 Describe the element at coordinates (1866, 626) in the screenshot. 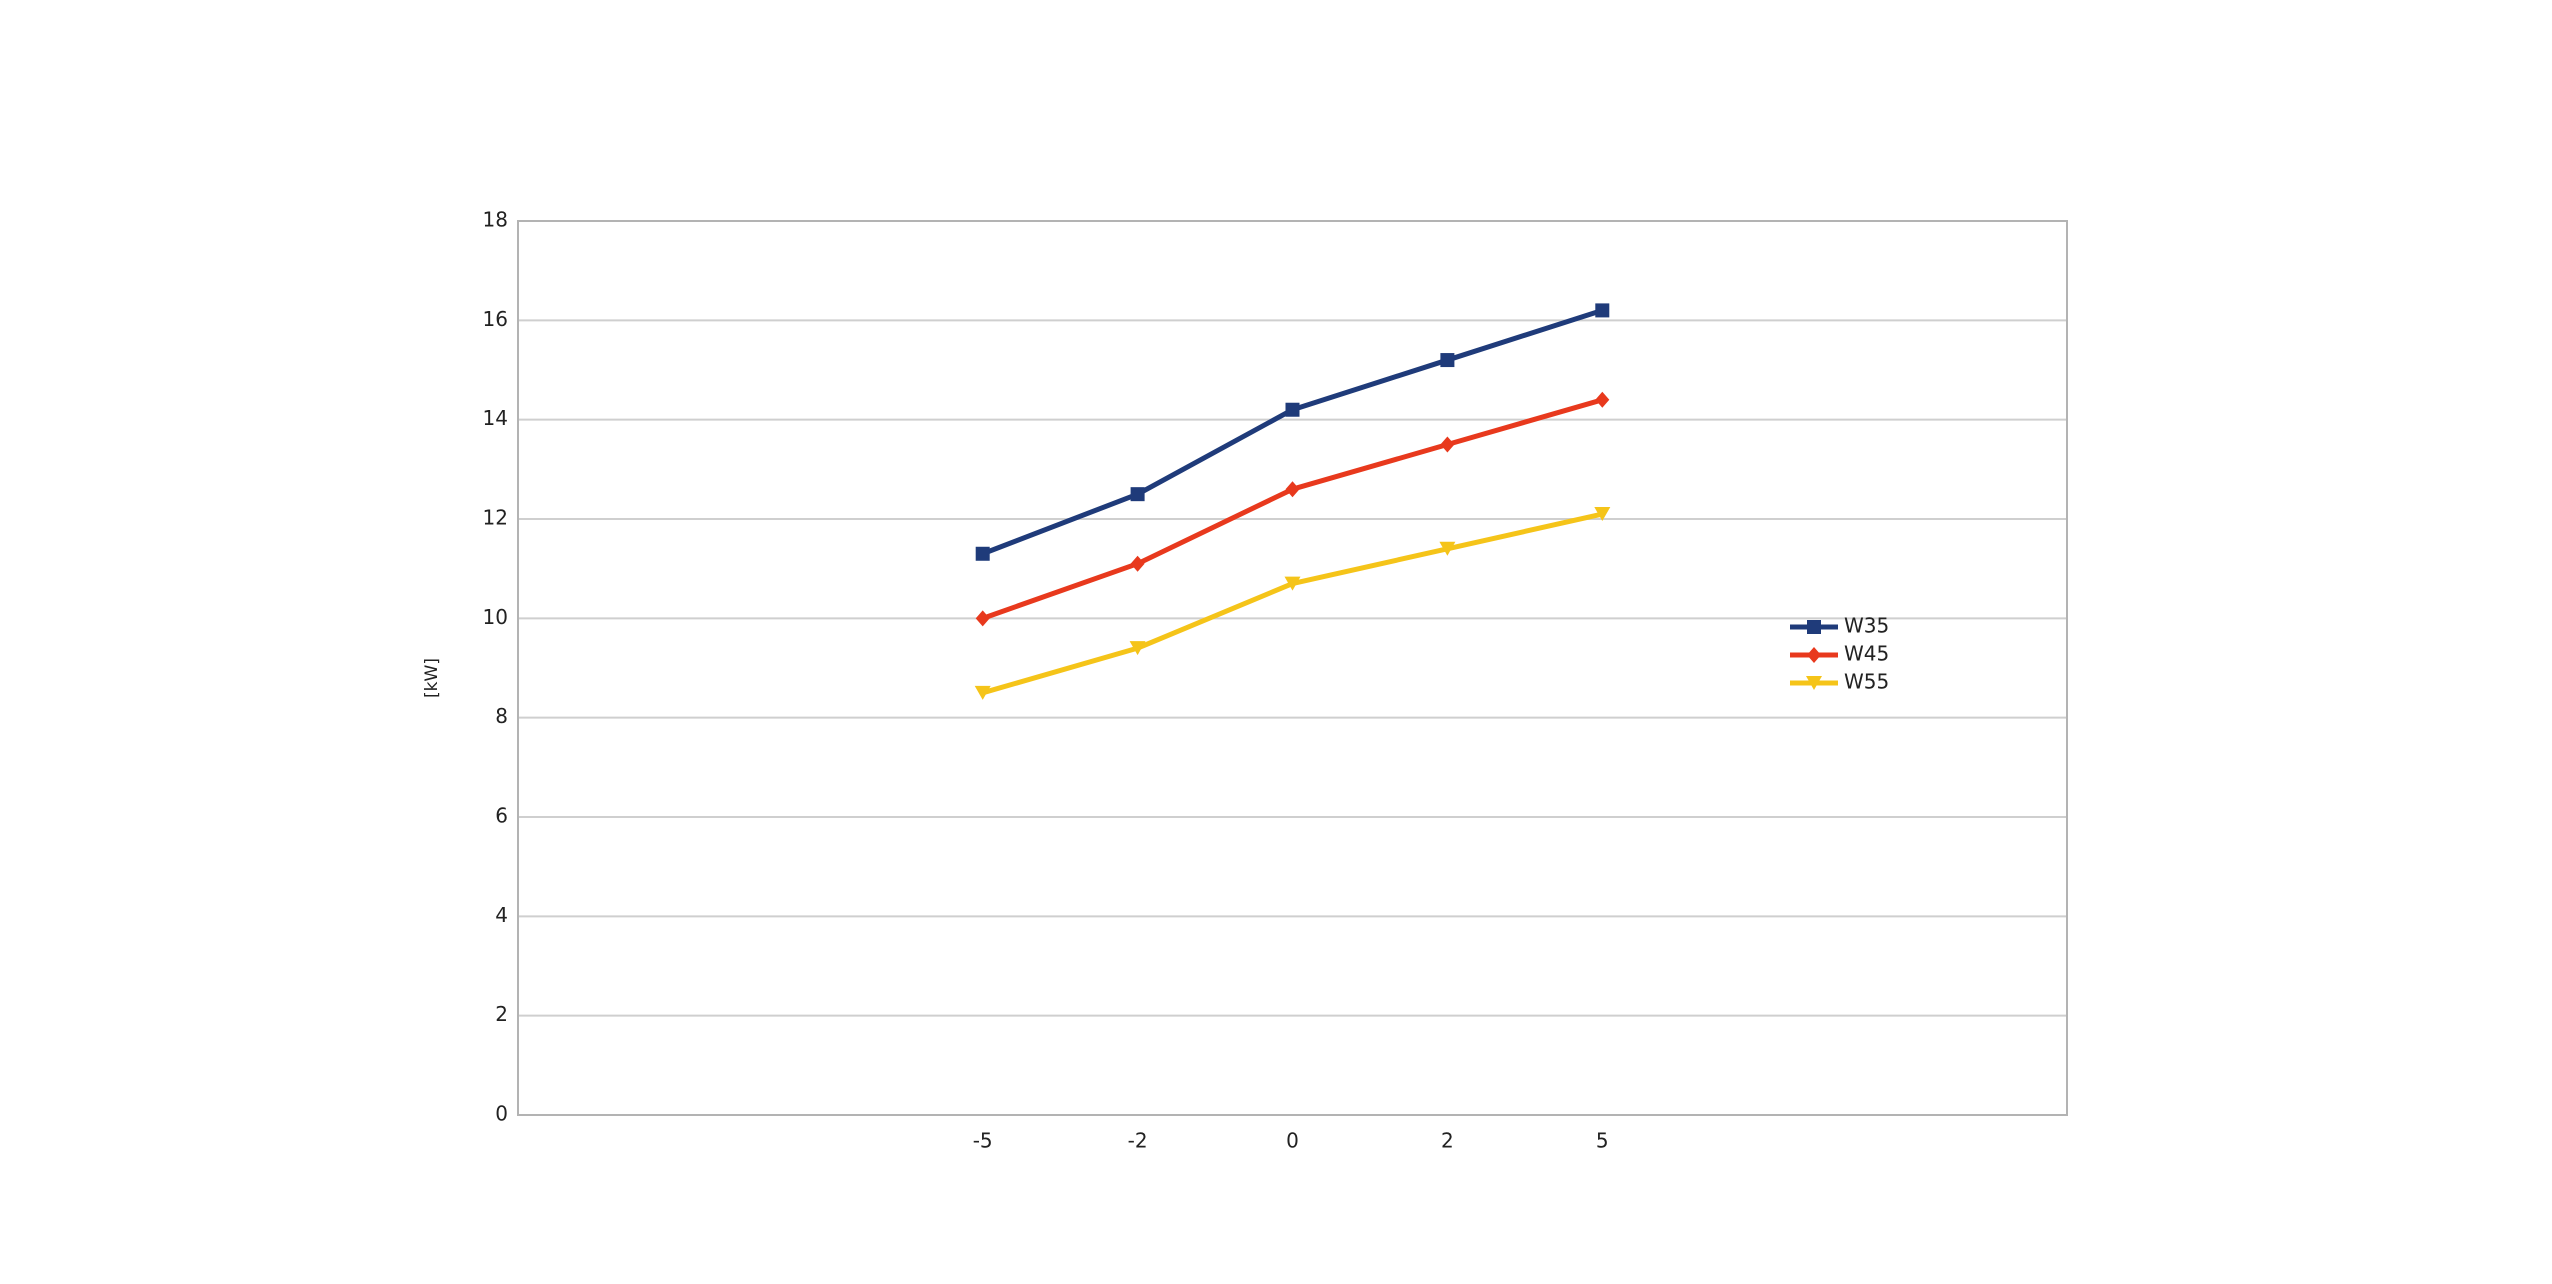

I see `legend-label: W35` at that location.